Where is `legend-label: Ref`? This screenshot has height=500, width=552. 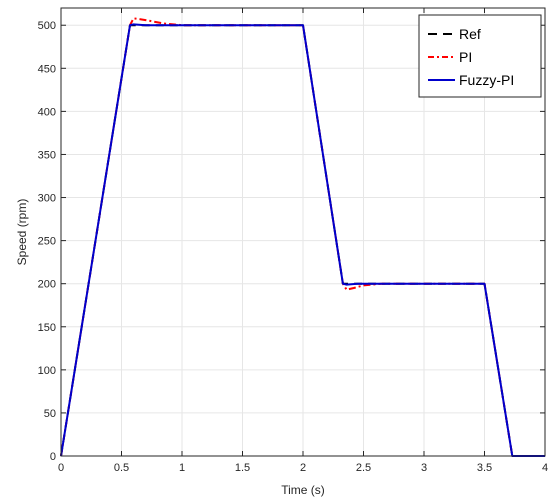
legend-label: Ref is located at coordinates (470, 34).